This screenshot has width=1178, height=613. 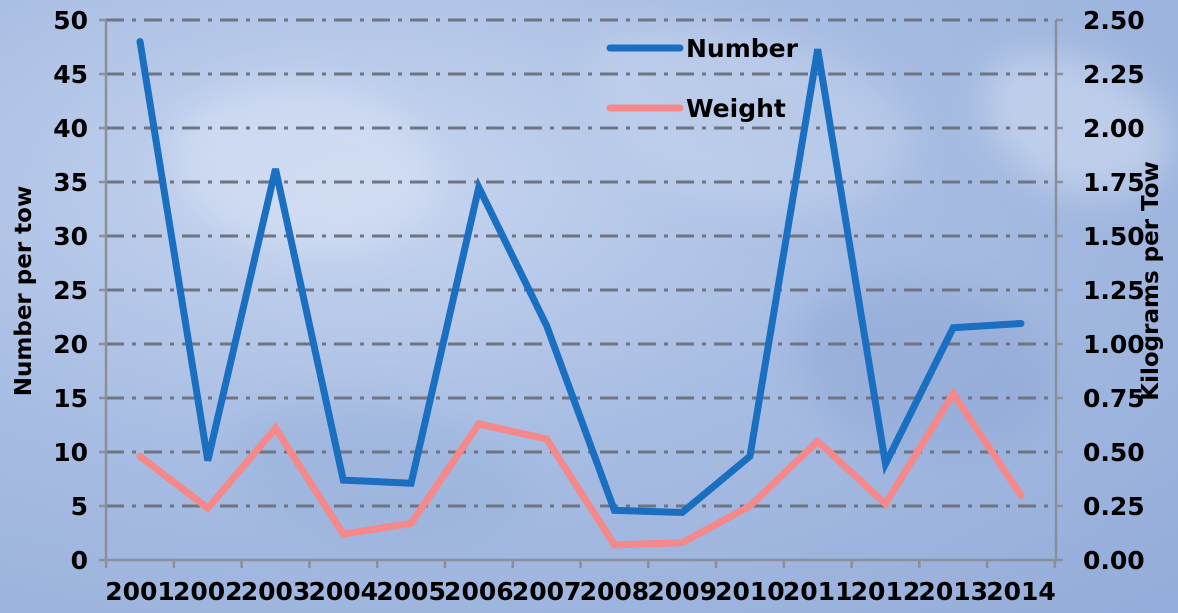 What do you see at coordinates (1114, 74) in the screenshot?
I see `right-tick-label: 2.25` at bounding box center [1114, 74].